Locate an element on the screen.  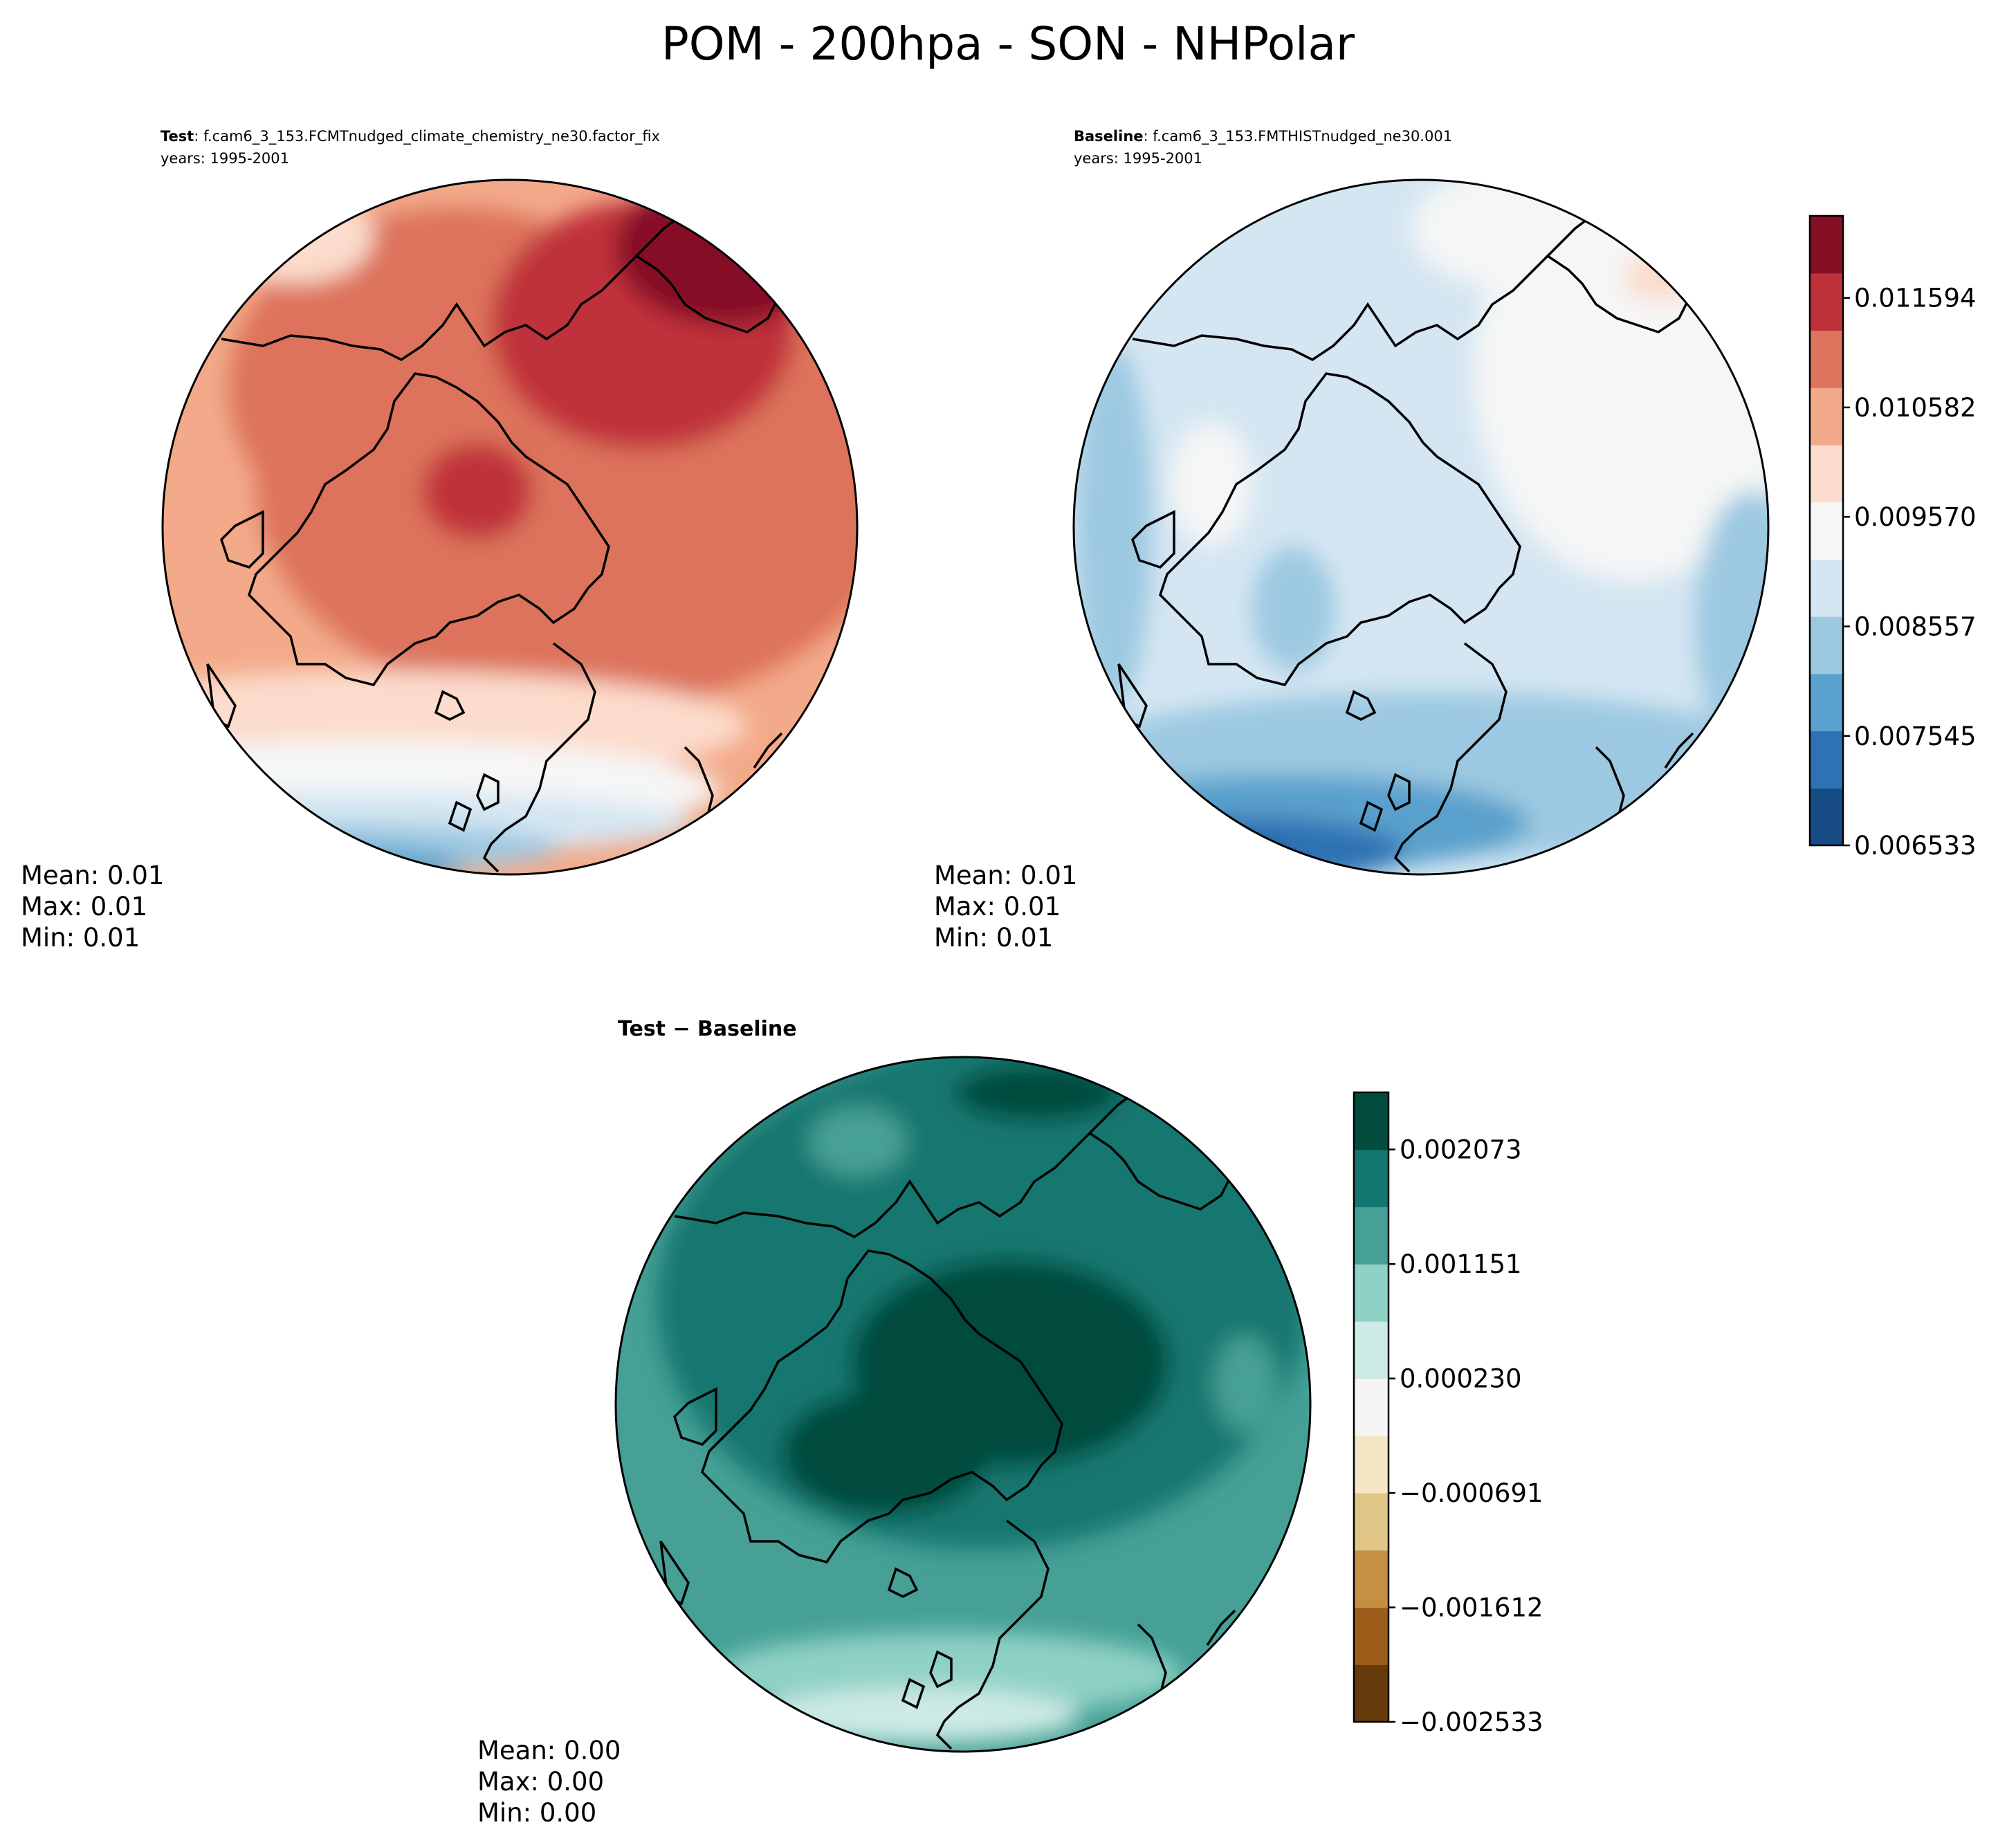
cbar1-tick-label: 0.009570 is located at coordinates (1915, 517).